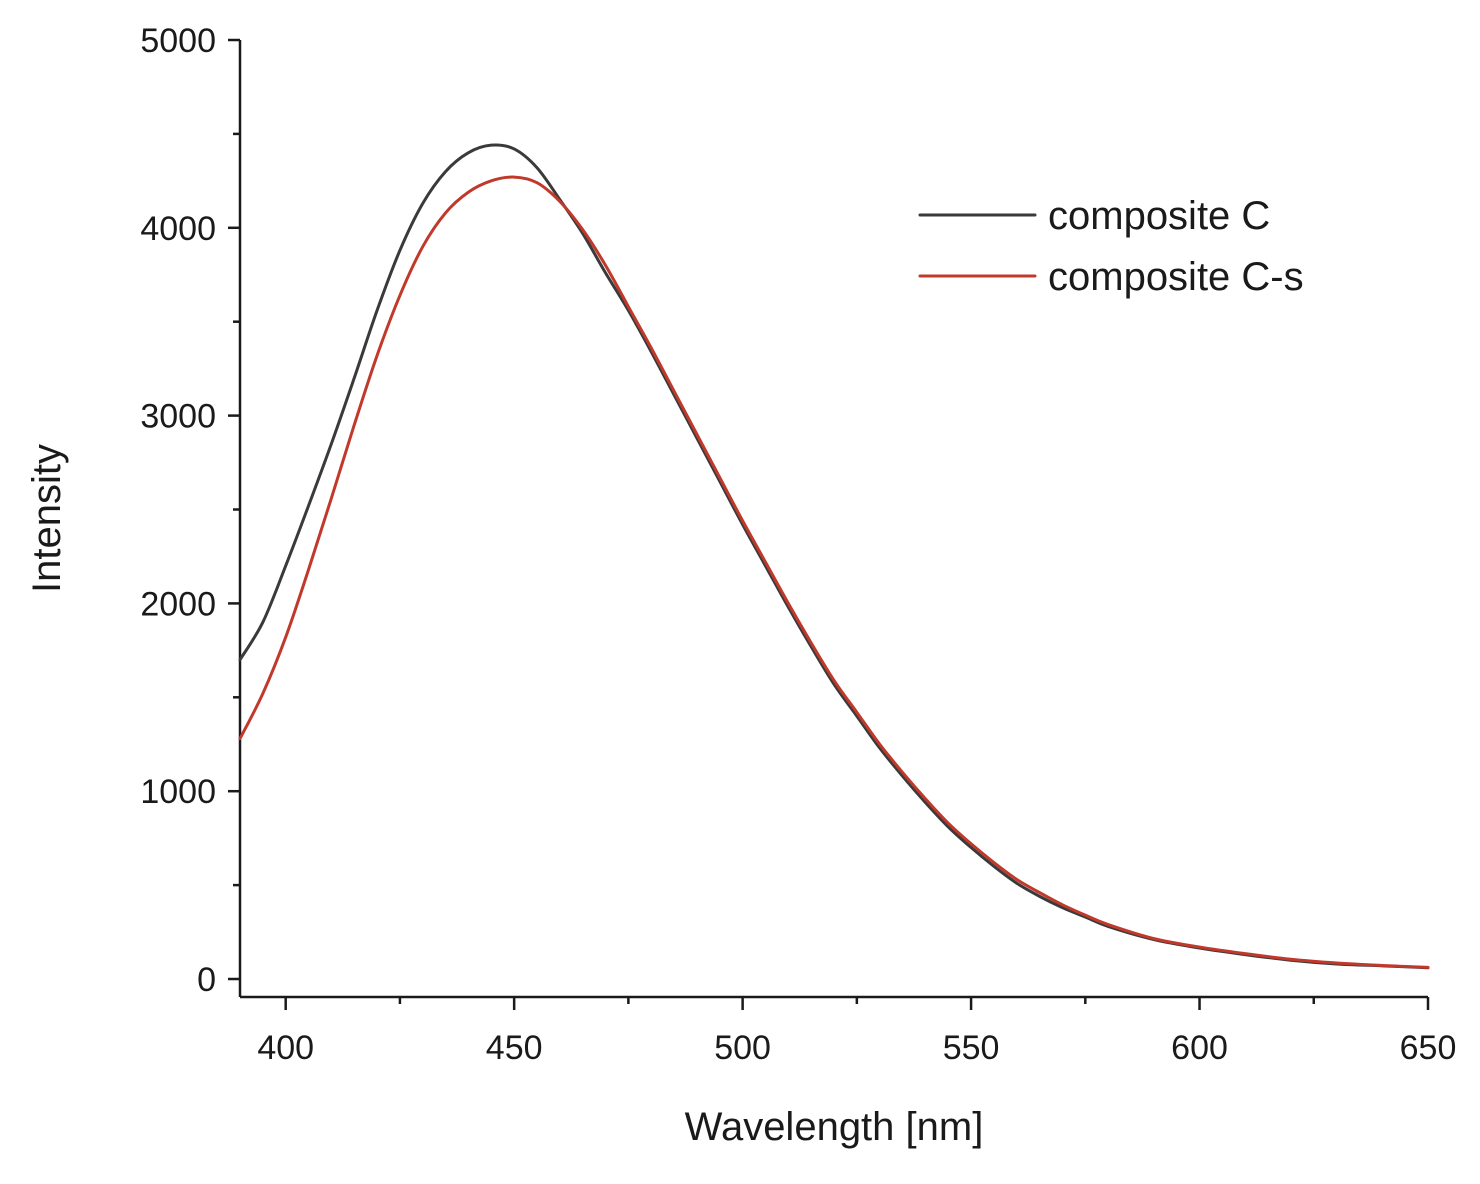 The height and width of the screenshot is (1184, 1480). I want to click on y-tick-label: 5000, so click(178, 41).